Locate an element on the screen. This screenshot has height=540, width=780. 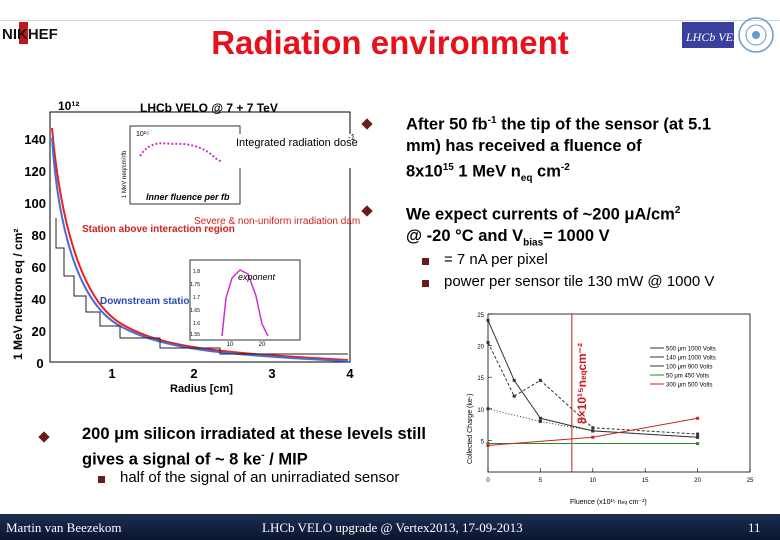
svg-text: Inner fluence per fb is located at coordinates (188, 197).